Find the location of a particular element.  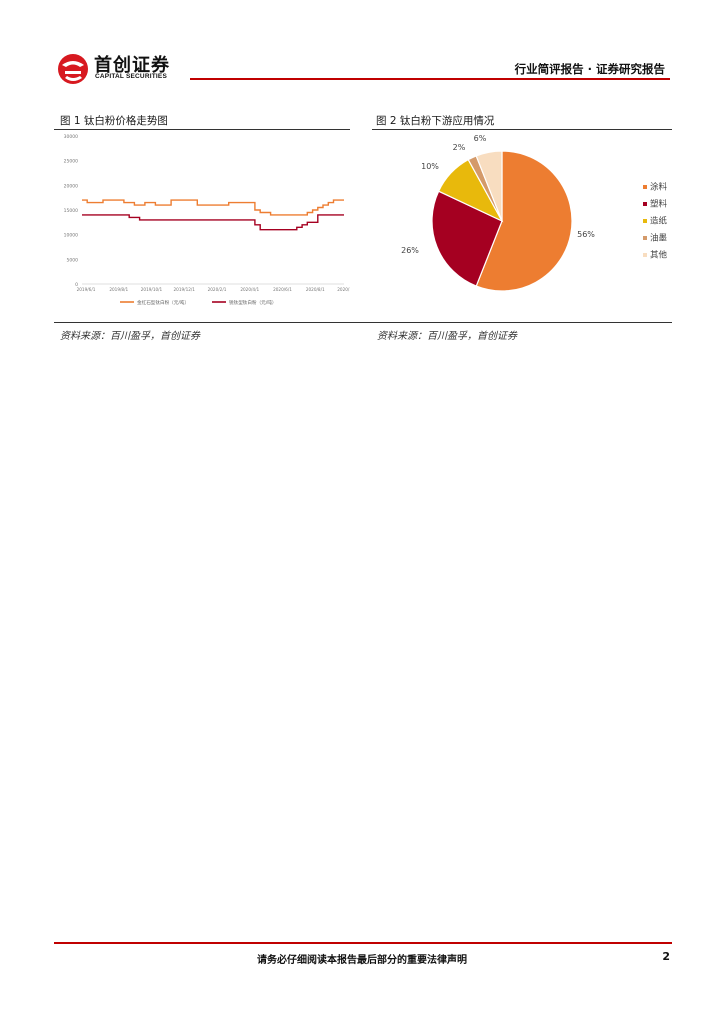

pie-data-label: 2% is located at coordinates (459, 147).